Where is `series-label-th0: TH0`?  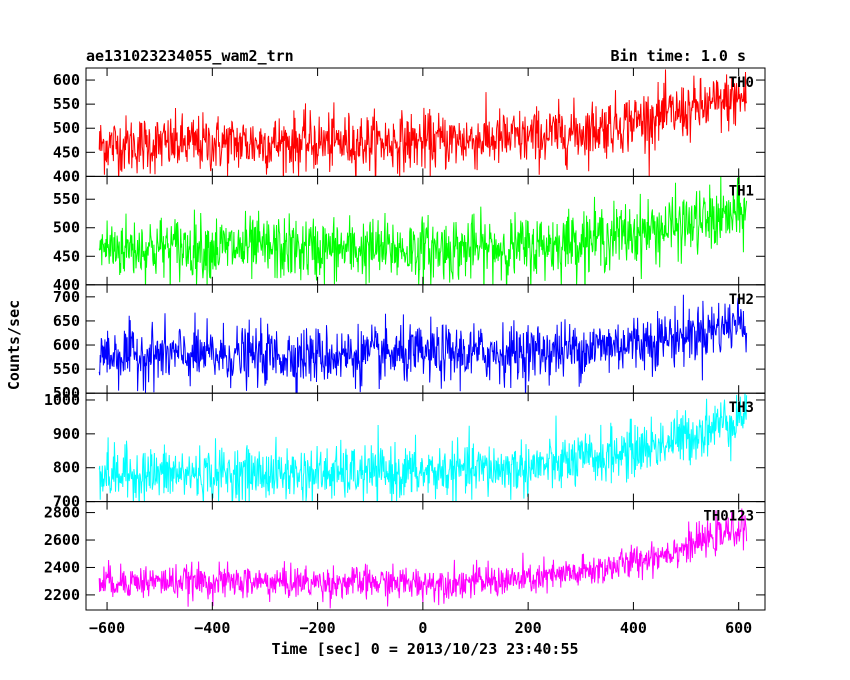
series-label-th0: TH0 is located at coordinates (741, 83).